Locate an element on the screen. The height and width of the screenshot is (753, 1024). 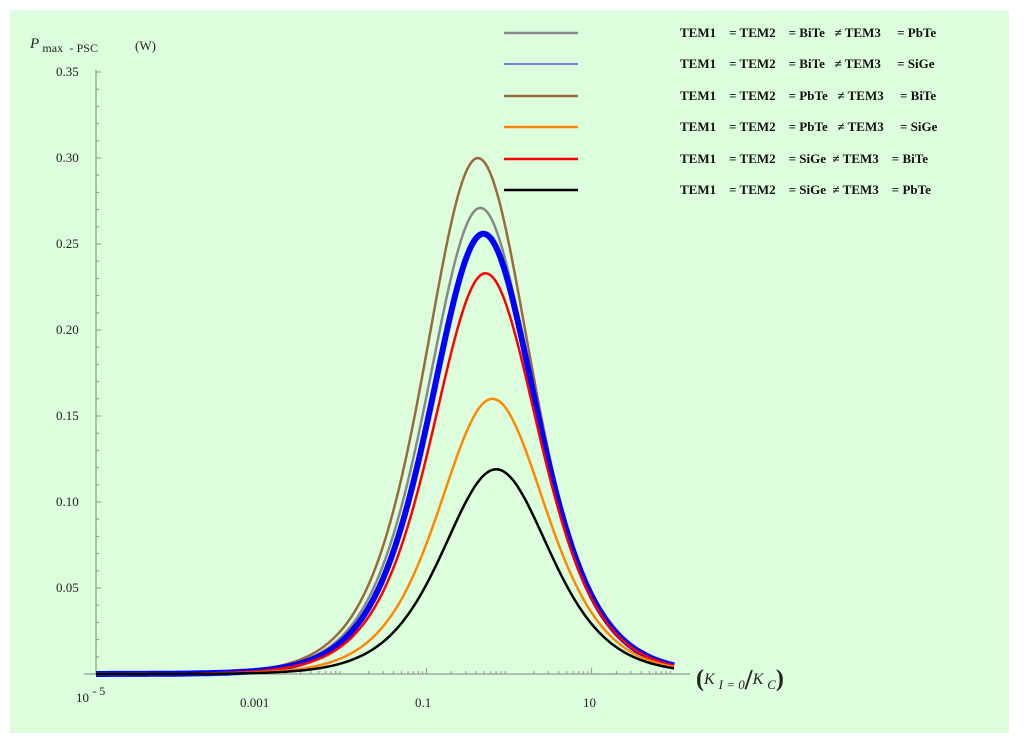
legend-item: TEM1 = TEM2 = BiTe ≠ TEM3 = SiGe is located at coordinates (807, 63).